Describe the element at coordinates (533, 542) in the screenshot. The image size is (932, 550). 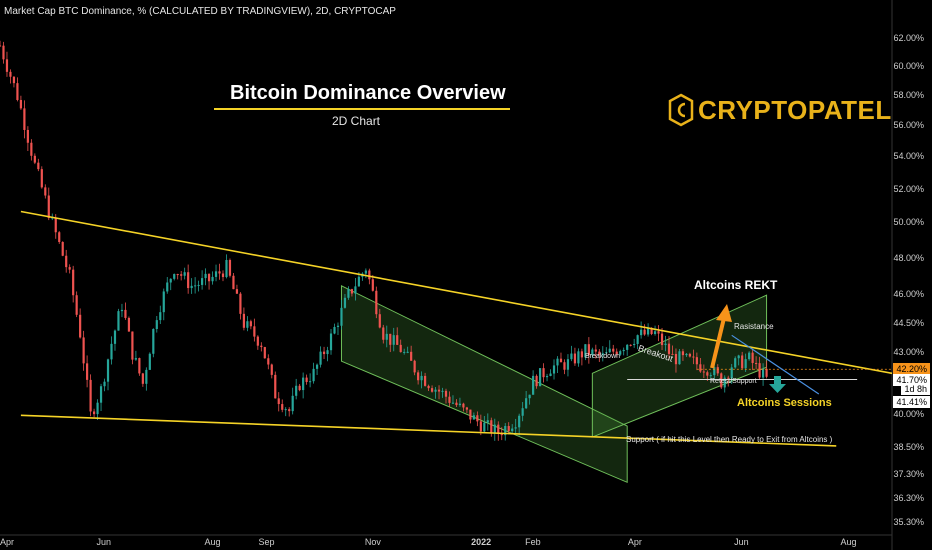
I see `x-tick-label: Feb` at that location.